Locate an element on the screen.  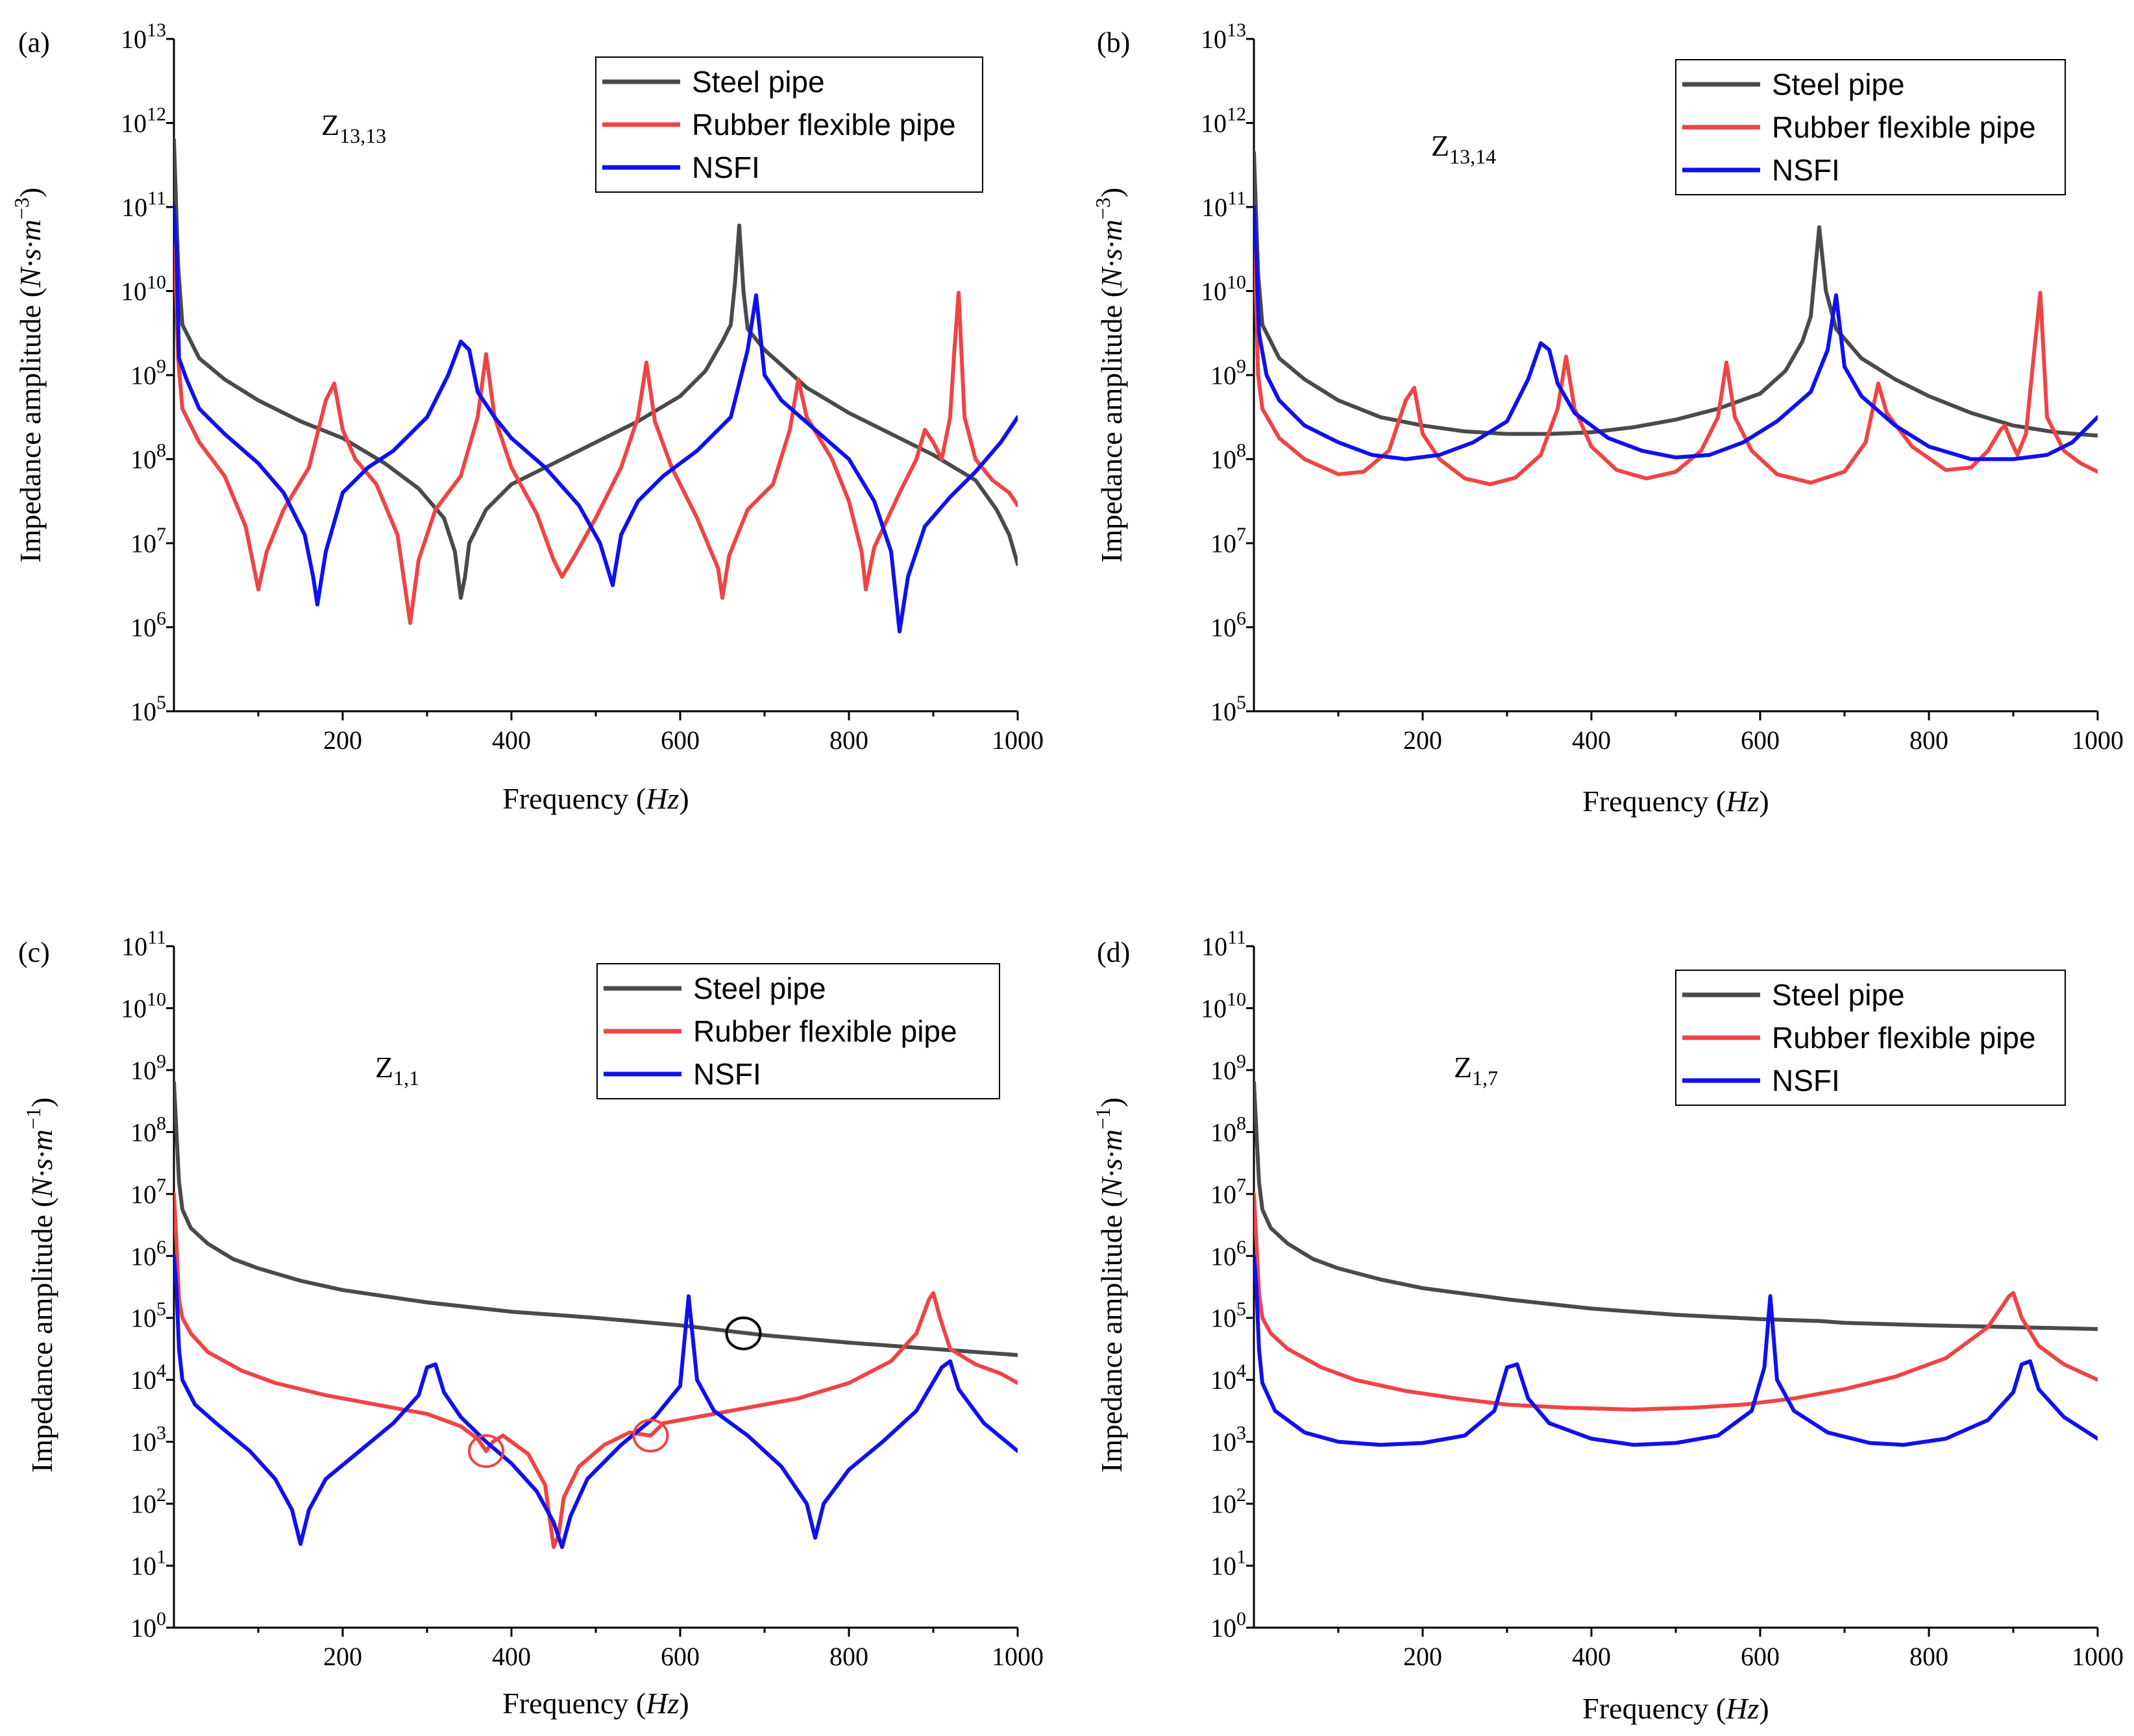
impedance-annotation: Z13,14 is located at coordinates (1463, 148).